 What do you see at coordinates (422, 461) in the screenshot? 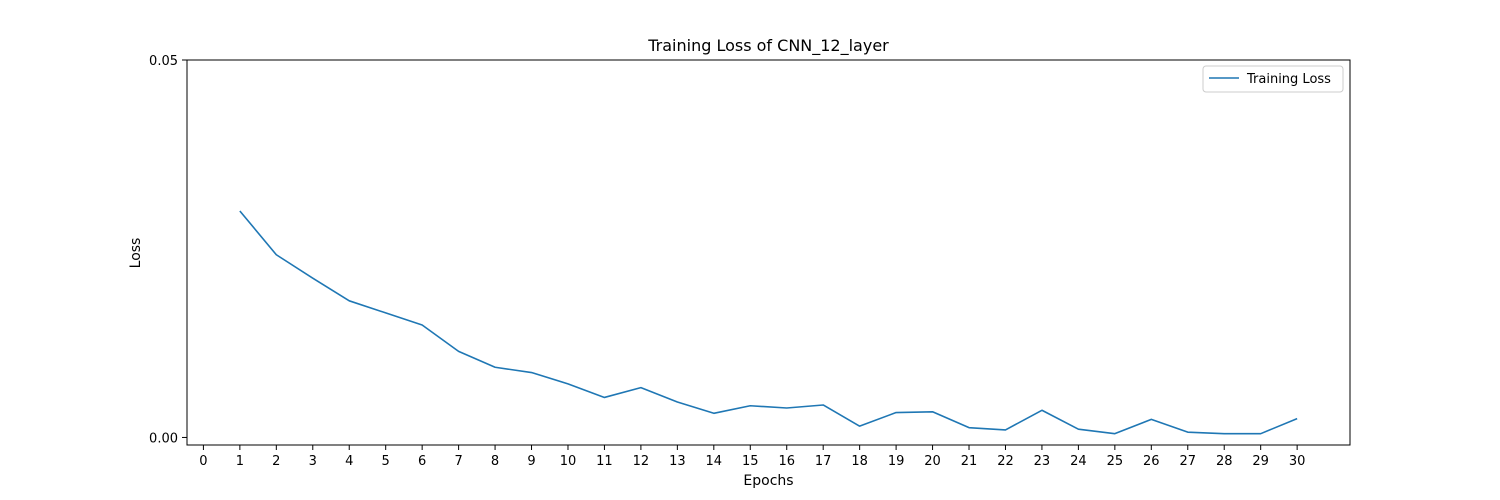
I see `x-tick-label: 6` at bounding box center [422, 461].